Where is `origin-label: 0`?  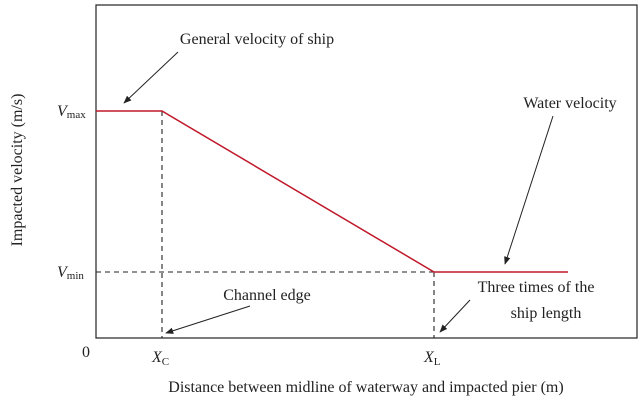 origin-label: 0 is located at coordinates (86, 352).